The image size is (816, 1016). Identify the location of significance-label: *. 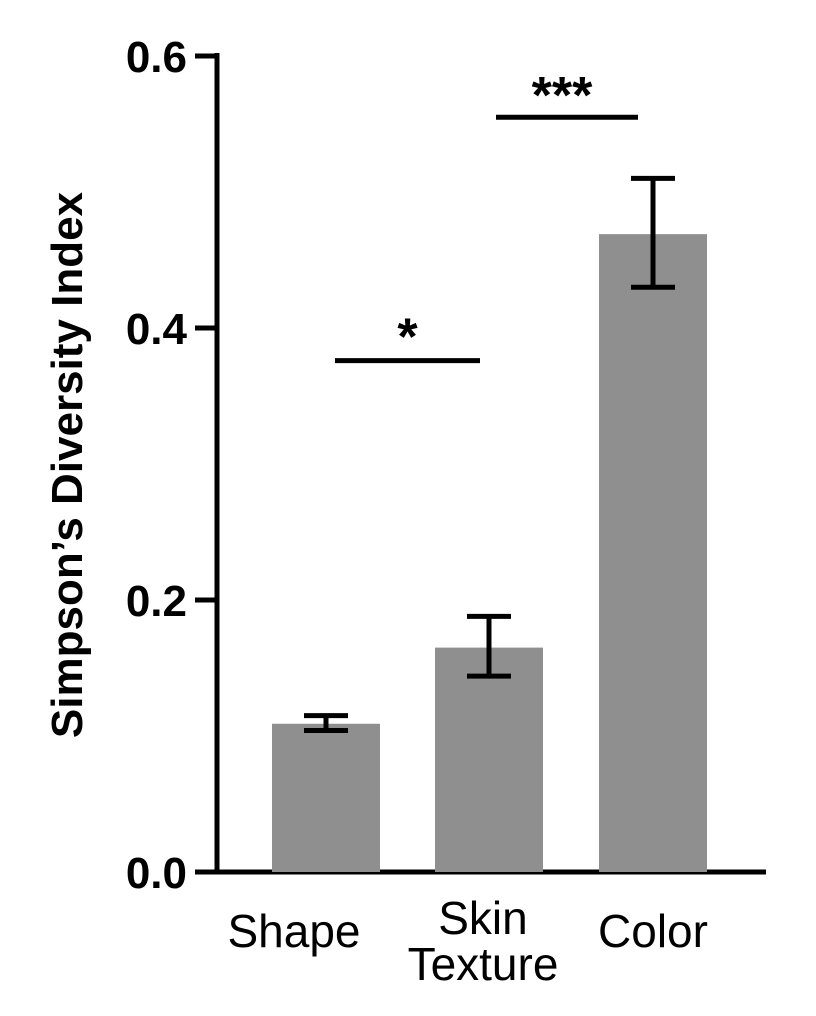
(407, 338).